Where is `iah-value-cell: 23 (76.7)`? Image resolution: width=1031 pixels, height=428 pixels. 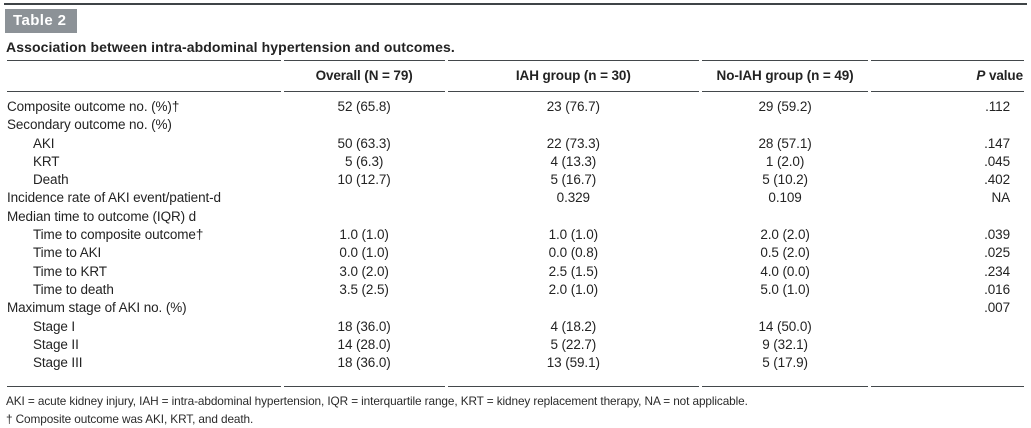
iah-value-cell: 23 (76.7) is located at coordinates (573, 106).